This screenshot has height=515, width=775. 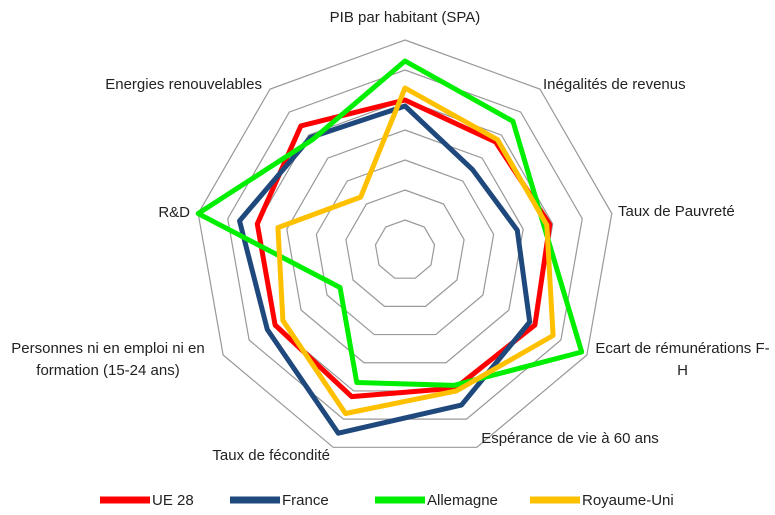 What do you see at coordinates (570, 438) in the screenshot?
I see `category-label: Espérance de vie à 60 ans` at bounding box center [570, 438].